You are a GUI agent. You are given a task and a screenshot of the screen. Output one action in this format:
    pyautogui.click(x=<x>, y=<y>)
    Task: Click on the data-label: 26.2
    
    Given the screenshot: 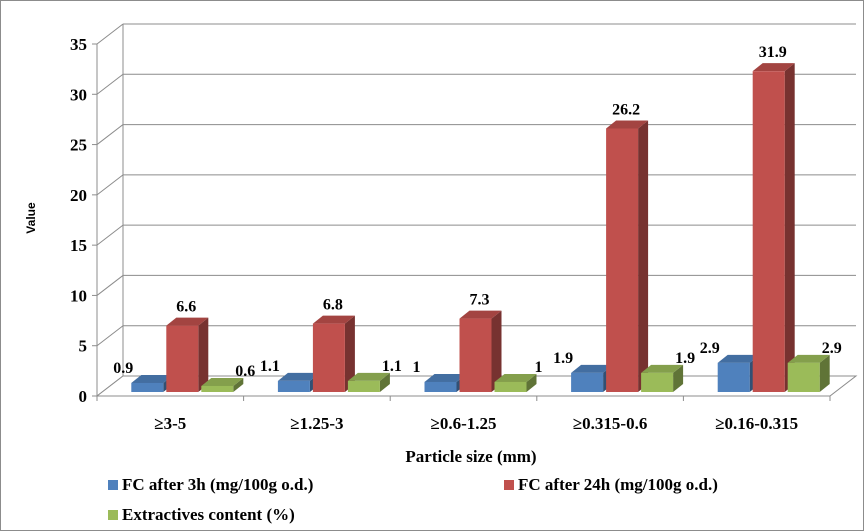 What is the action you would take?
    pyautogui.click(x=626, y=110)
    